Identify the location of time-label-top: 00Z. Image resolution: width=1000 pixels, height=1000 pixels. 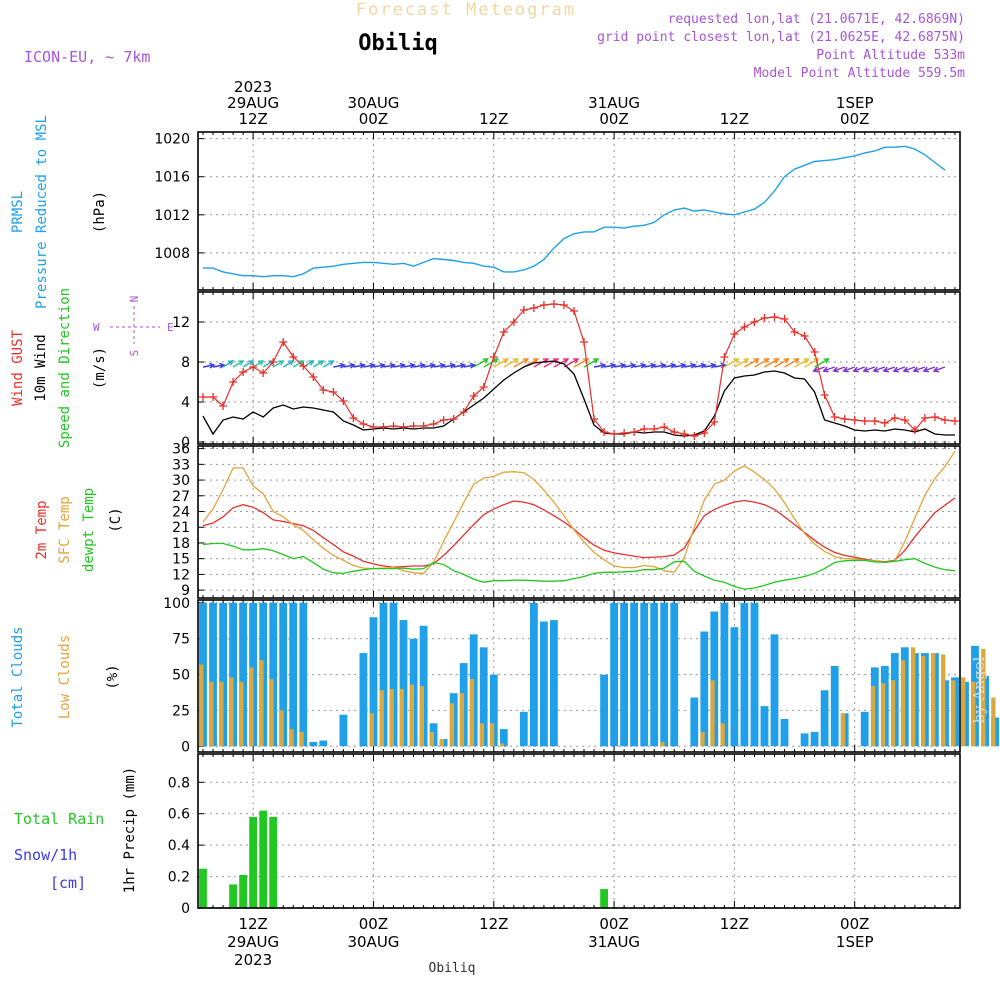
(854, 119).